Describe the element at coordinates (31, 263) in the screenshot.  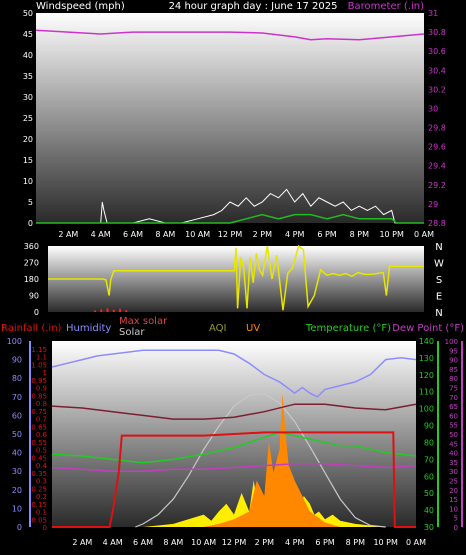
I see `direction-axis-tick-label: 270` at that location.